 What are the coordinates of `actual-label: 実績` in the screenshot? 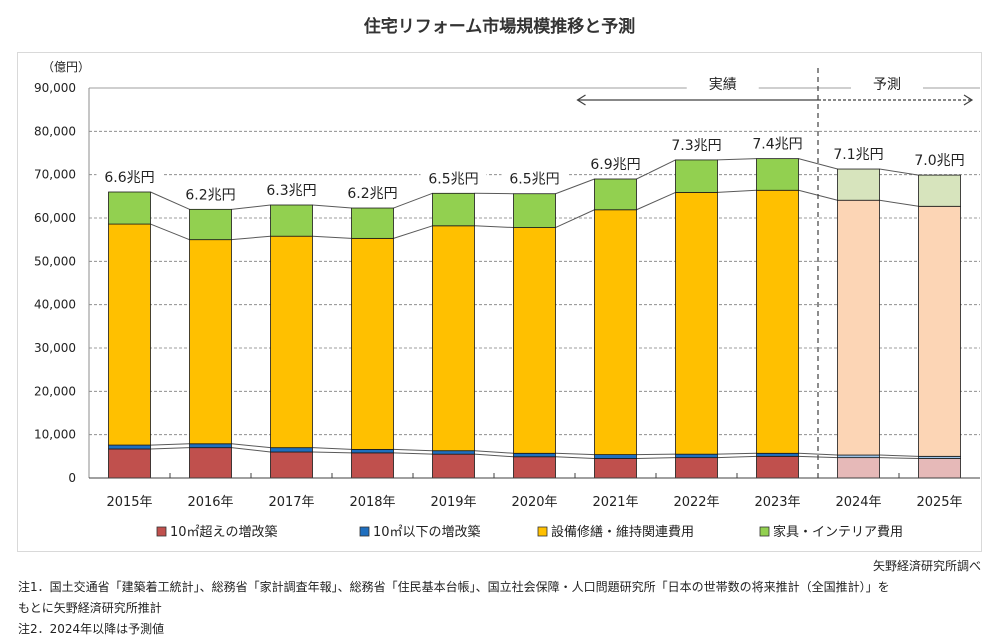 It's located at (723, 85).